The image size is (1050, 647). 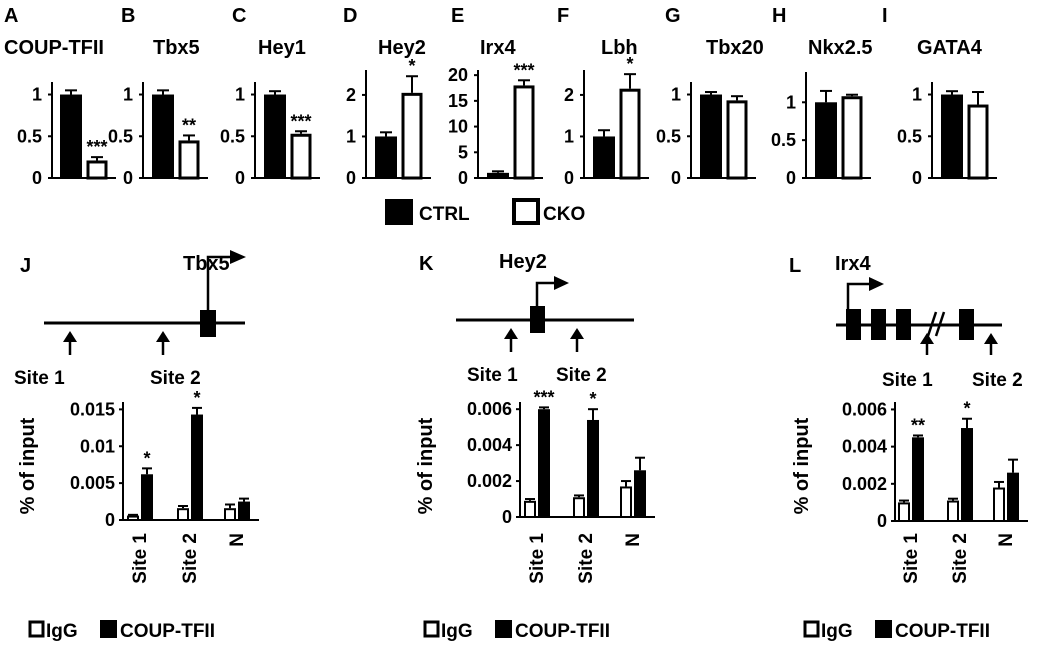 What do you see at coordinates (489, 409) in the screenshot?
I see `y-tick-label: 0.006` at bounding box center [489, 409].